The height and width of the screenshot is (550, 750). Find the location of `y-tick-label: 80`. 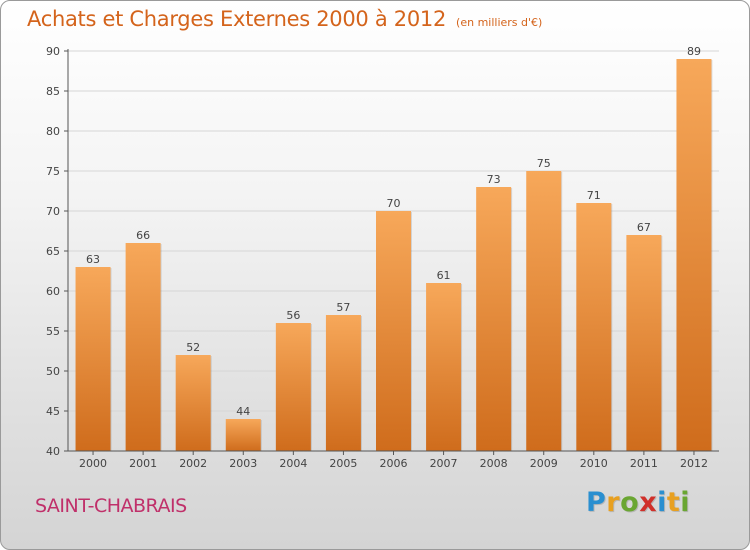

y-tick-label: 80 is located at coordinates (53, 131).